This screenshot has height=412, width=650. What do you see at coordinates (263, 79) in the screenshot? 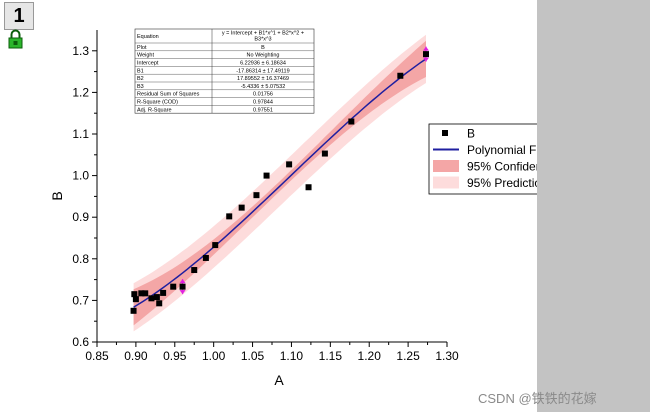
I see `stats-value: 17.89552 ± 16.37469` at bounding box center [263, 79].